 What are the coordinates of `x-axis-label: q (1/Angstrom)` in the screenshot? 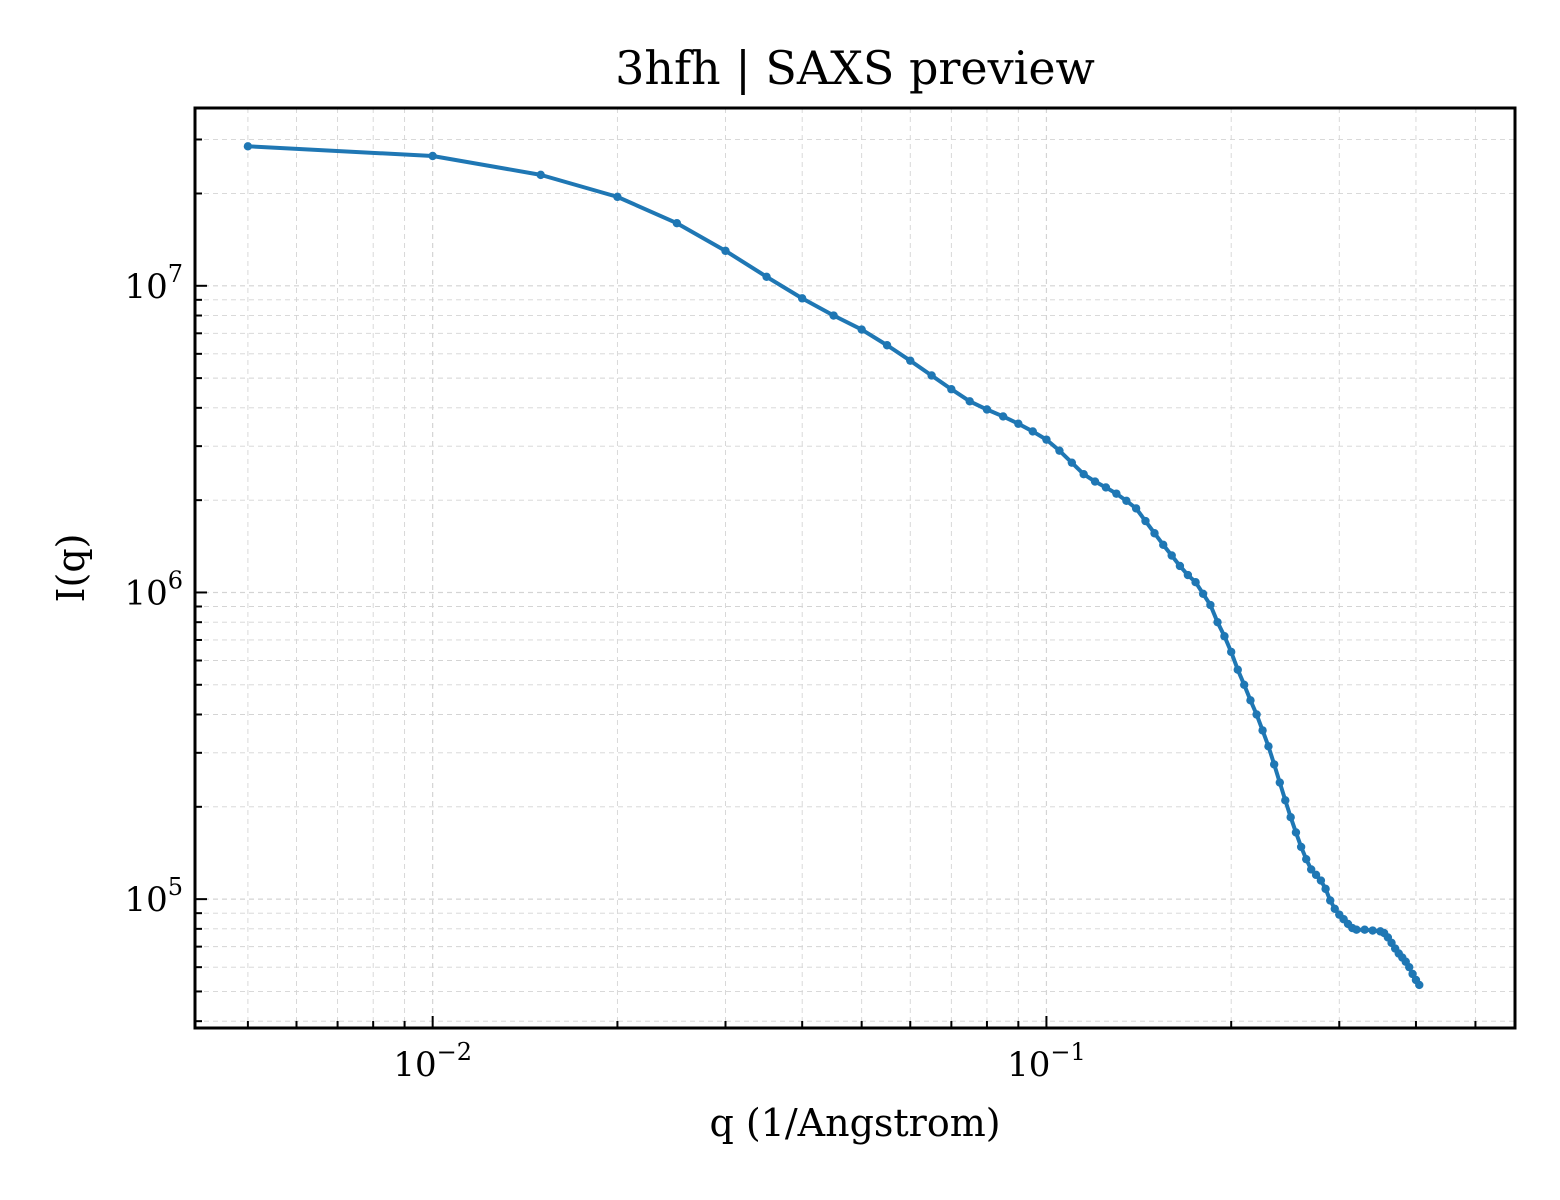 It's located at (854, 1123).